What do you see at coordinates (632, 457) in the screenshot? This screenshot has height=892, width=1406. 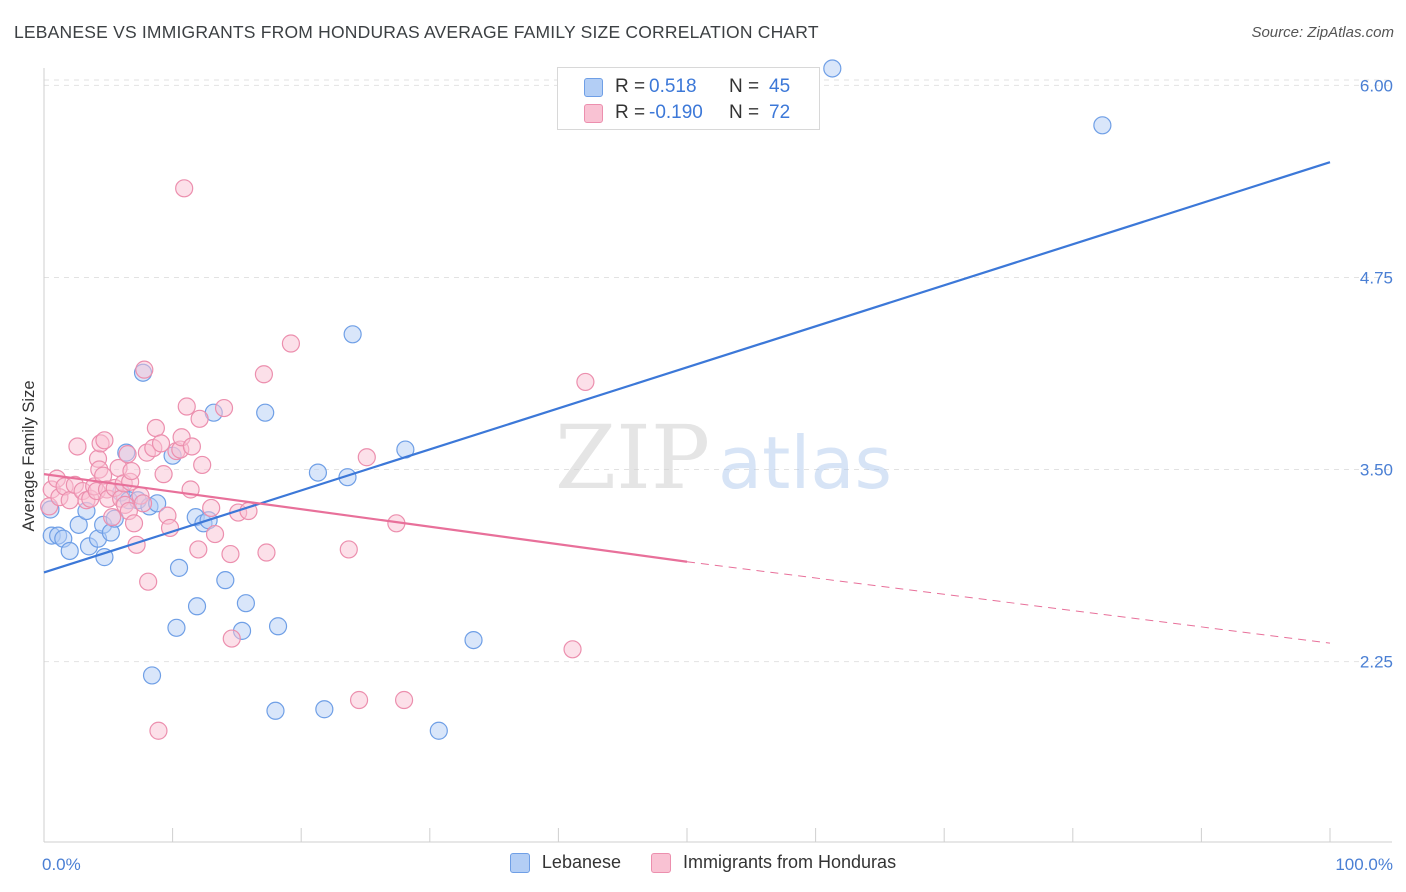 I see `watermark-zip: ZIP` at bounding box center [632, 457].